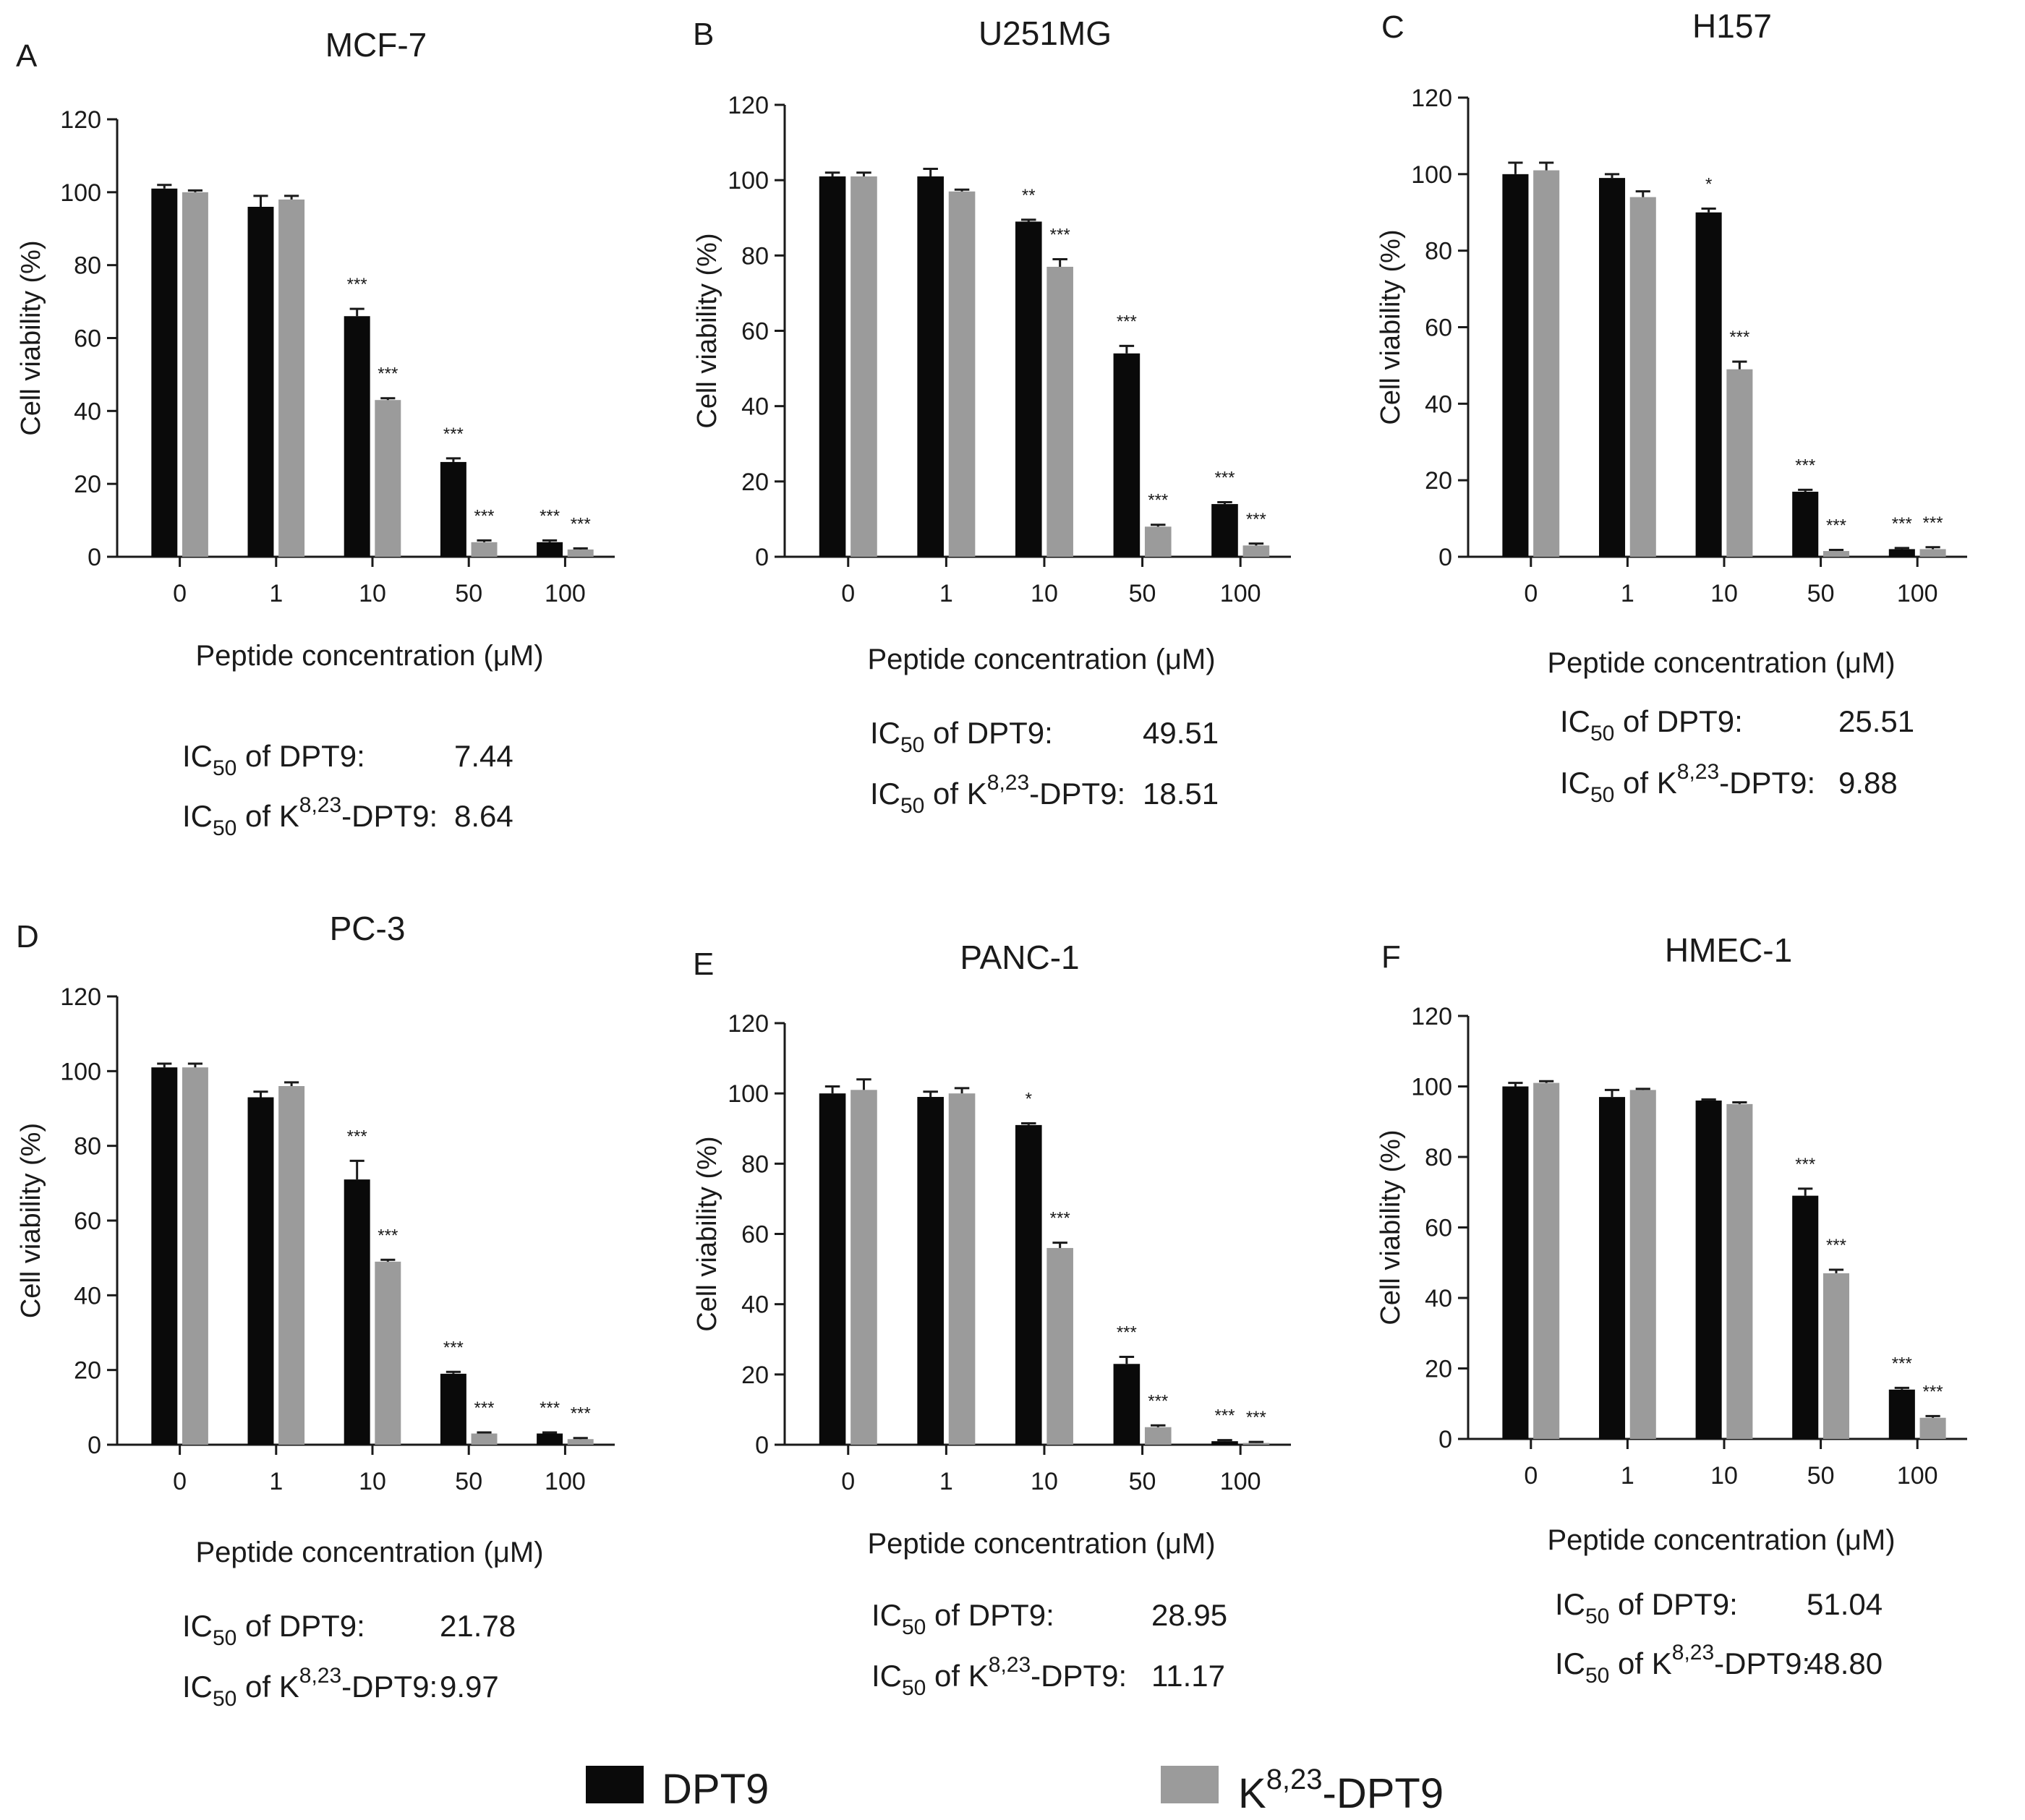  I want to click on ic50-value: 18.51, so click(1181, 794).